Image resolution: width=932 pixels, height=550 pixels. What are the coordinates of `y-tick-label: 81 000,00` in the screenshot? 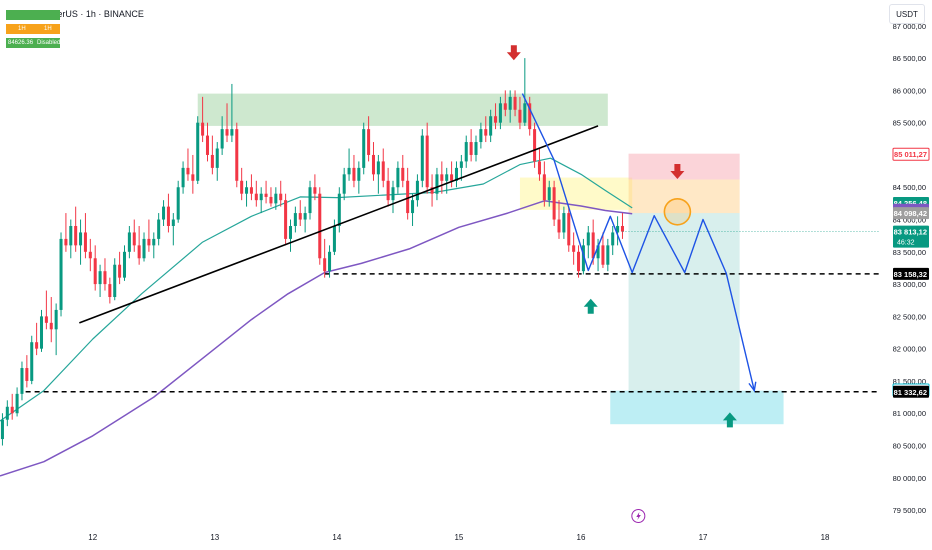 It's located at (909, 413).